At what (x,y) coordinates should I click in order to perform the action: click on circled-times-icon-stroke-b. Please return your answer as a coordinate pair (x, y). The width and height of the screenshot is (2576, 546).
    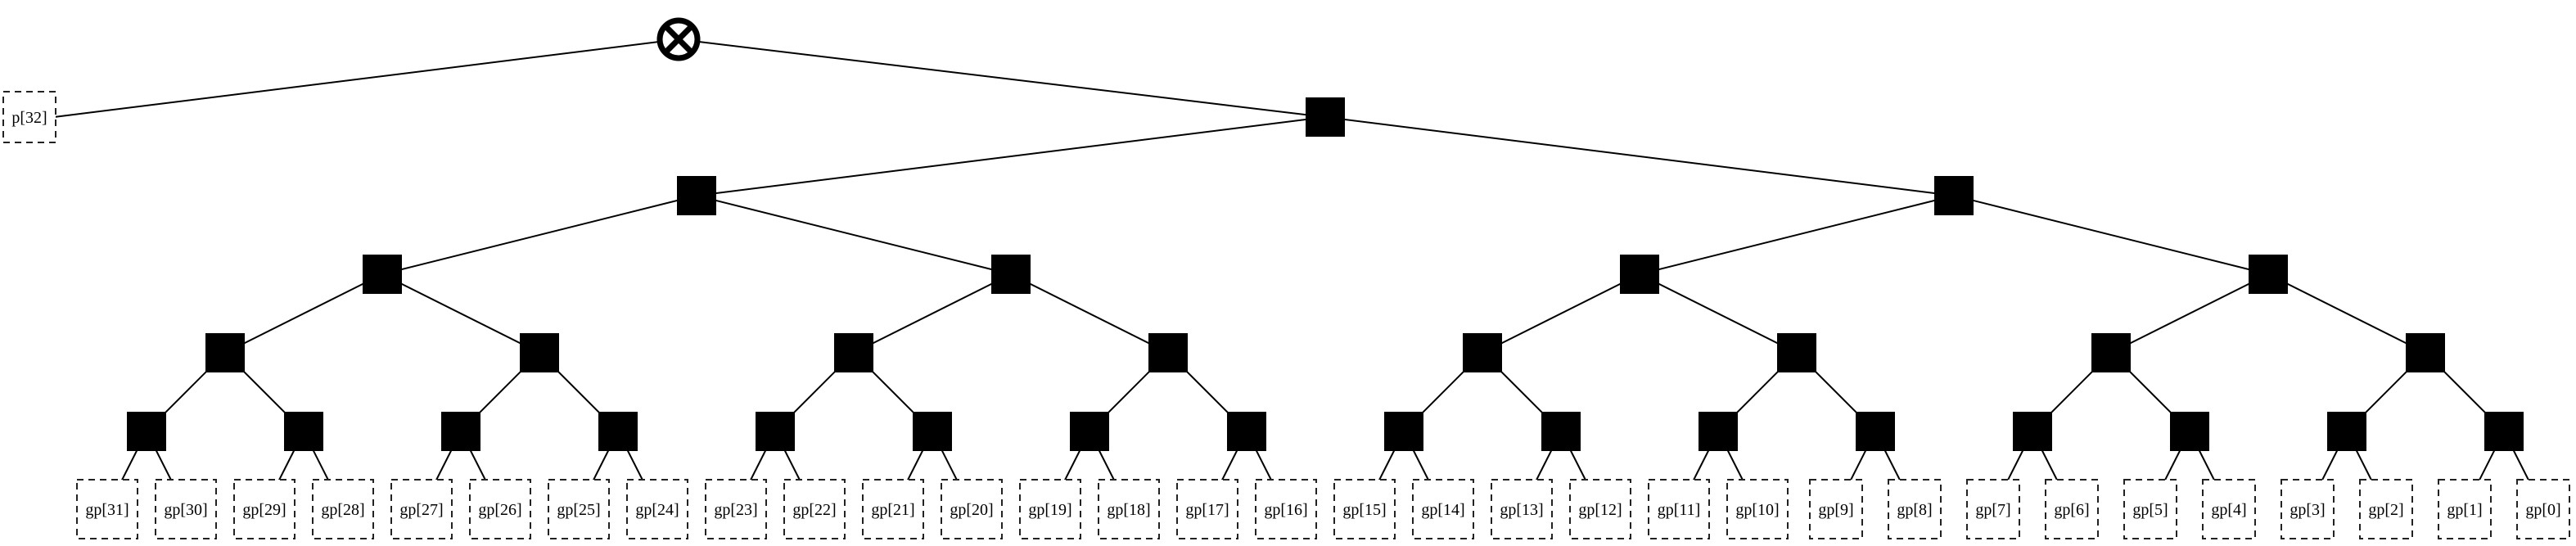
    Looking at the image, I should click on (678, 39).